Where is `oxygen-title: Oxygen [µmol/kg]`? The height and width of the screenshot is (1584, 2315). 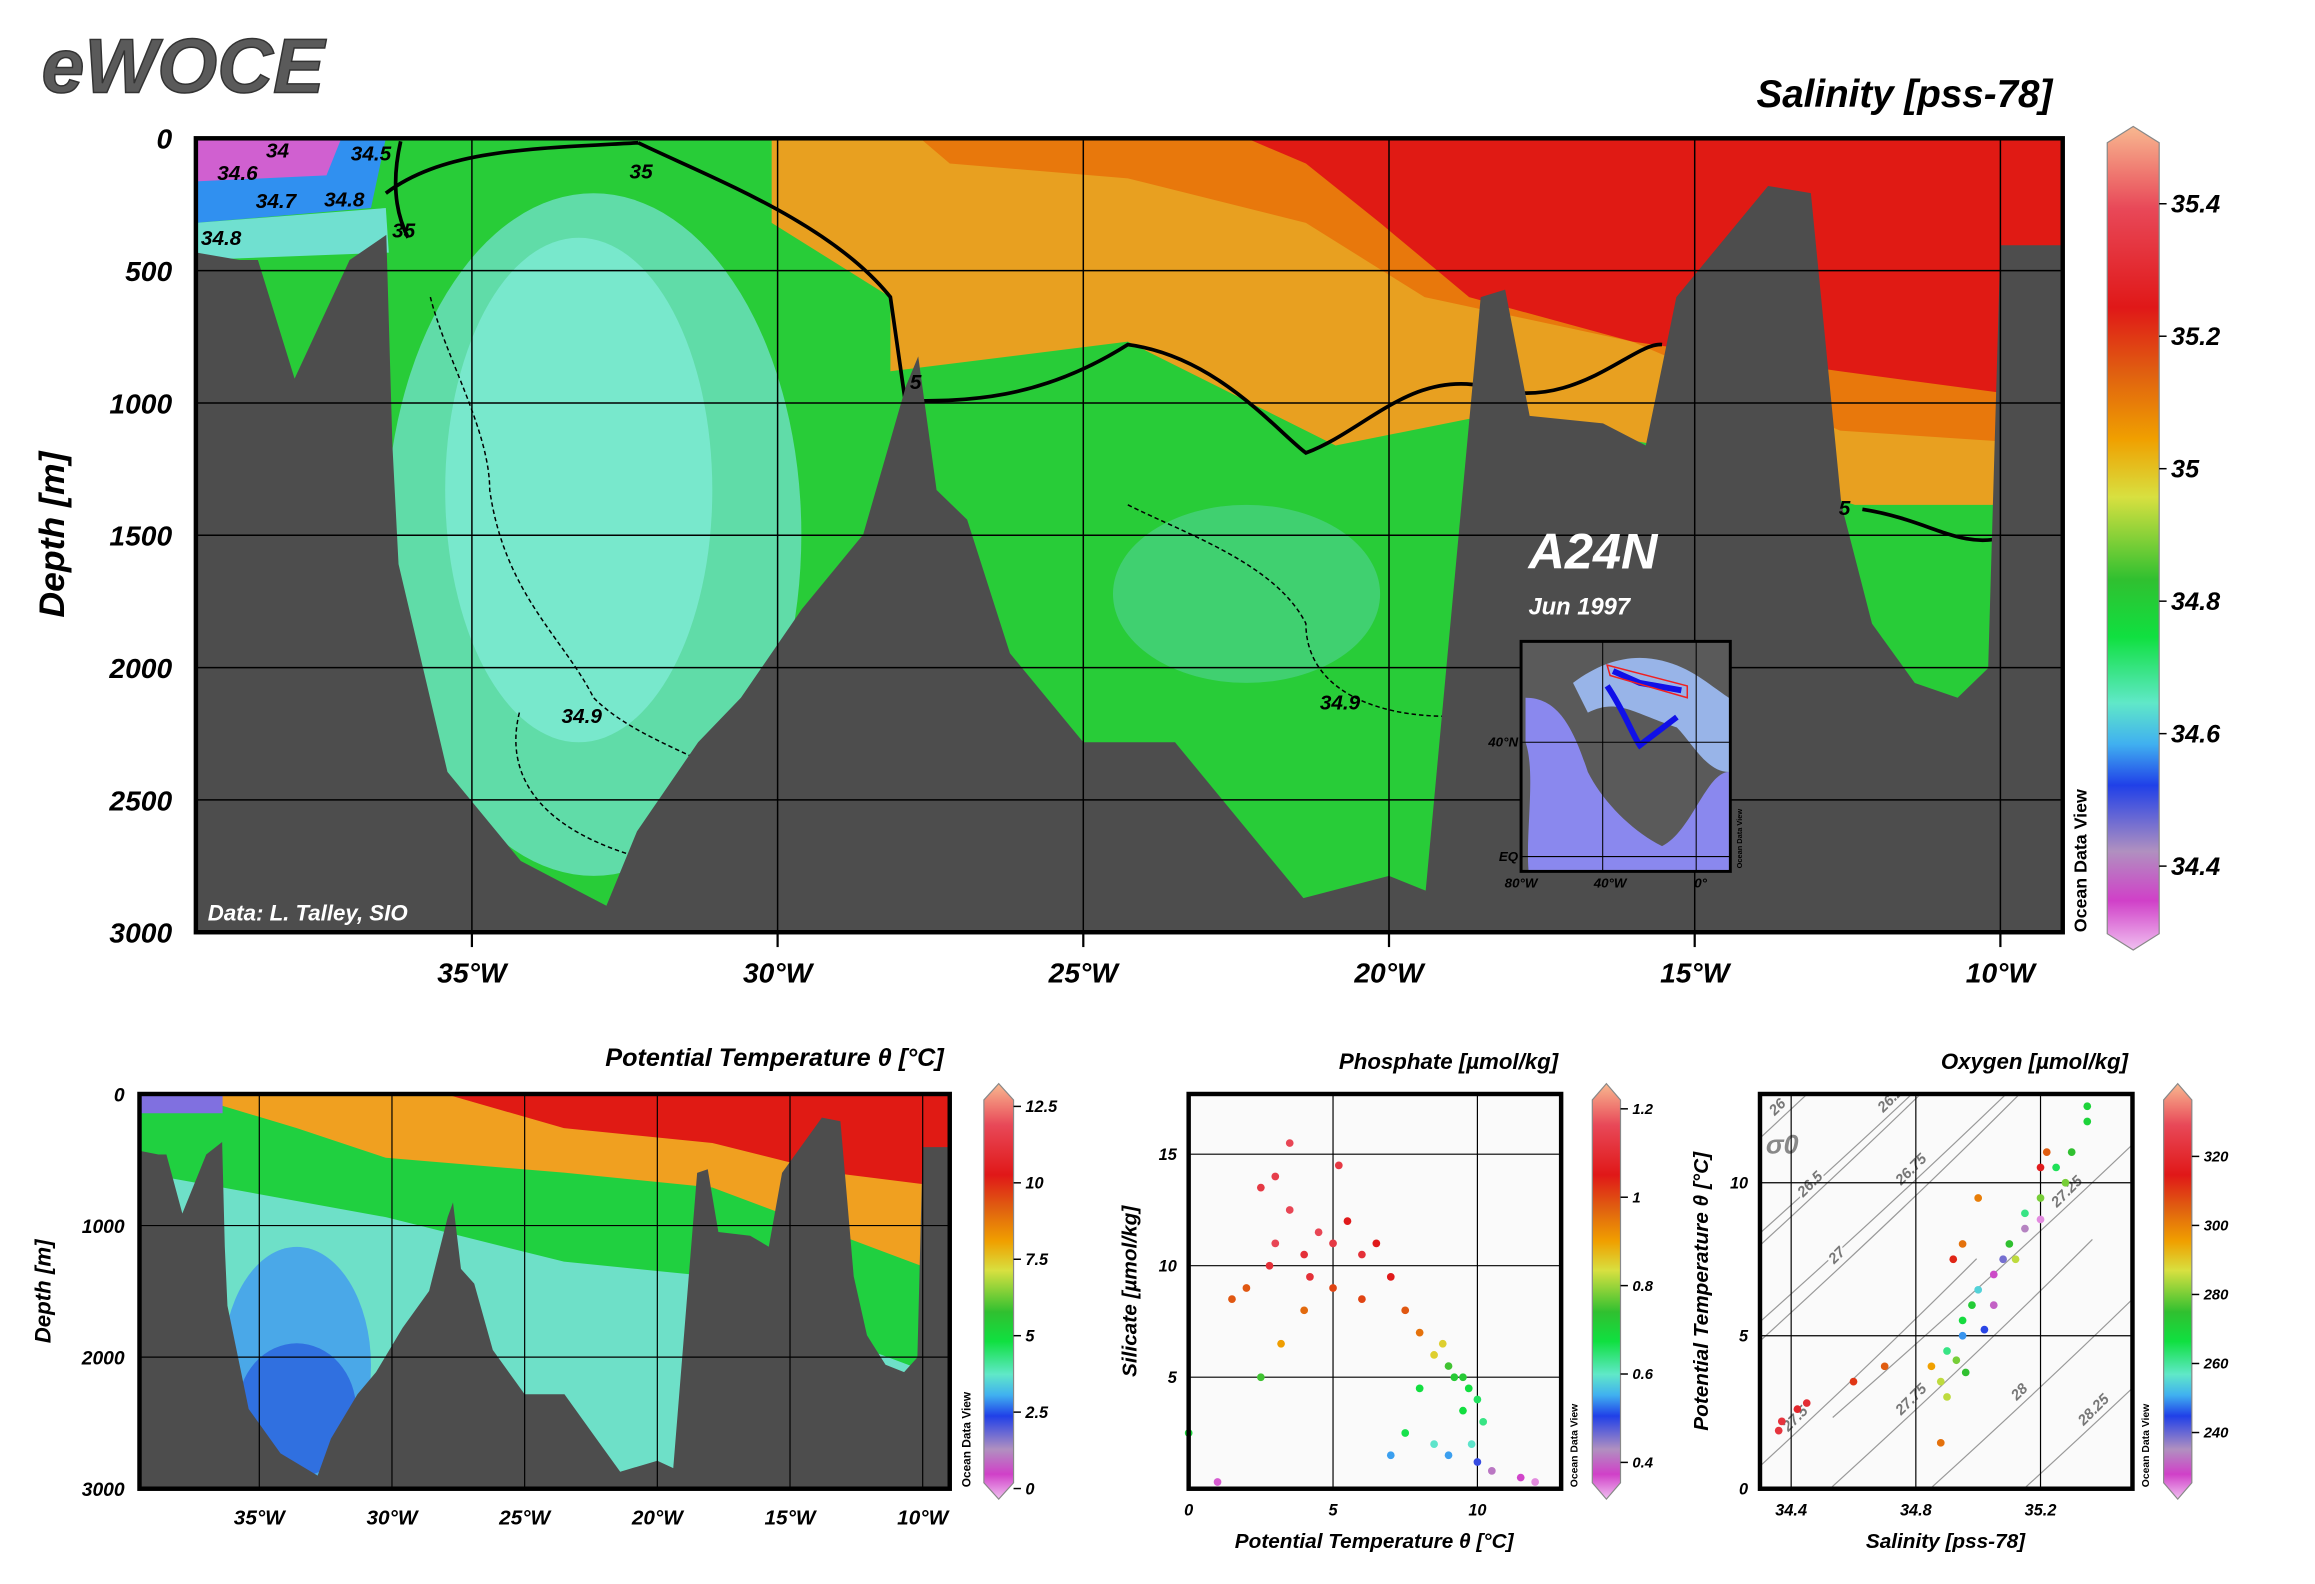
oxygen-title: Oxygen [µmol/kg] is located at coordinates (2035, 1061).